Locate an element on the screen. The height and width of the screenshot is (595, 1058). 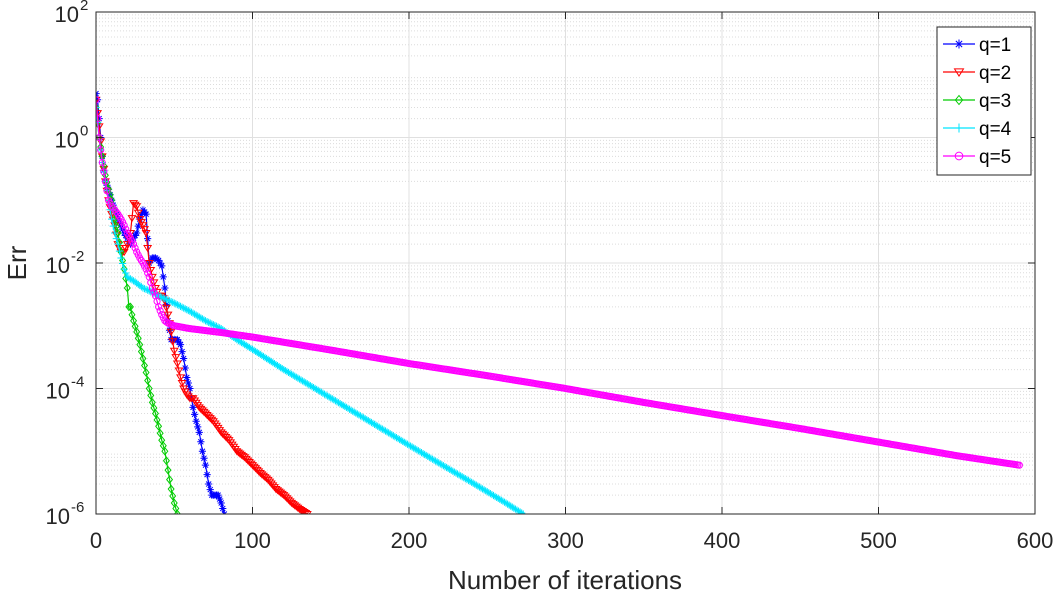
legend-item: q=3 is located at coordinates (977, 101).